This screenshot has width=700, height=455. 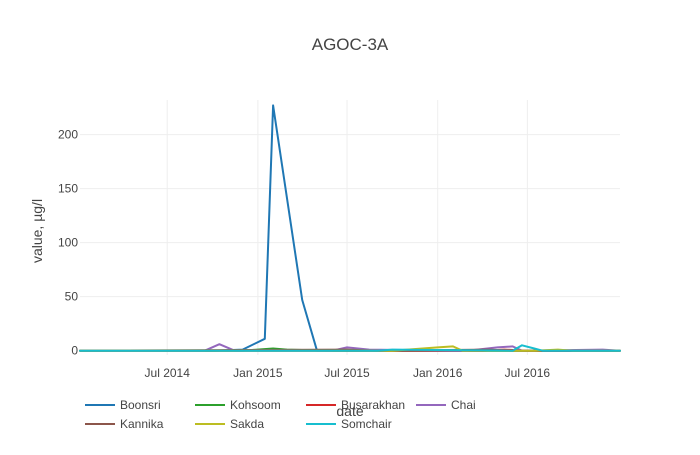 What do you see at coordinates (255, 405) in the screenshot?
I see `legend-label: Kohsoom` at bounding box center [255, 405].